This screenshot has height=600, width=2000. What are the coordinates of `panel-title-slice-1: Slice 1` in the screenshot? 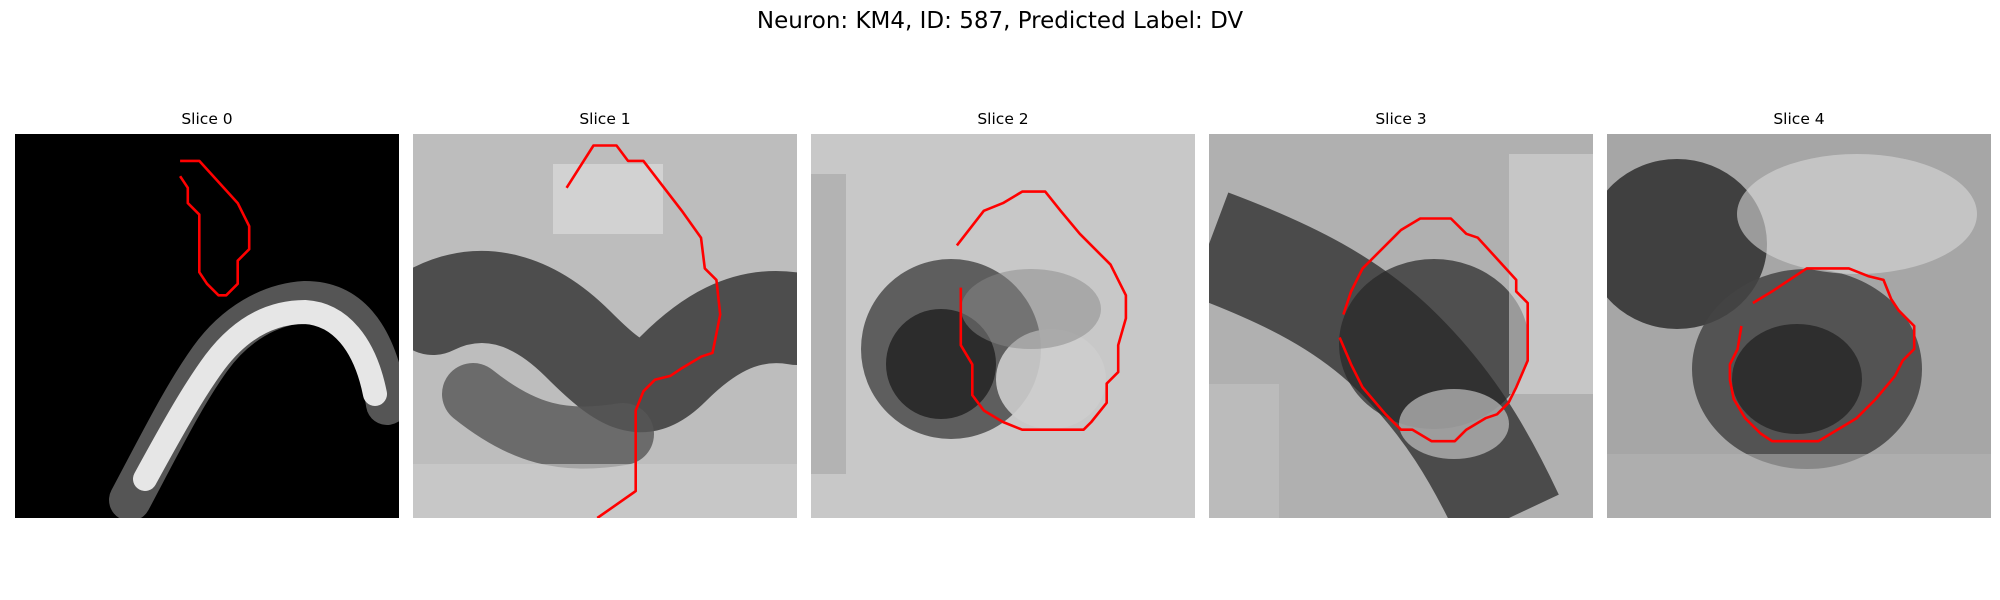 It's located at (605, 119).